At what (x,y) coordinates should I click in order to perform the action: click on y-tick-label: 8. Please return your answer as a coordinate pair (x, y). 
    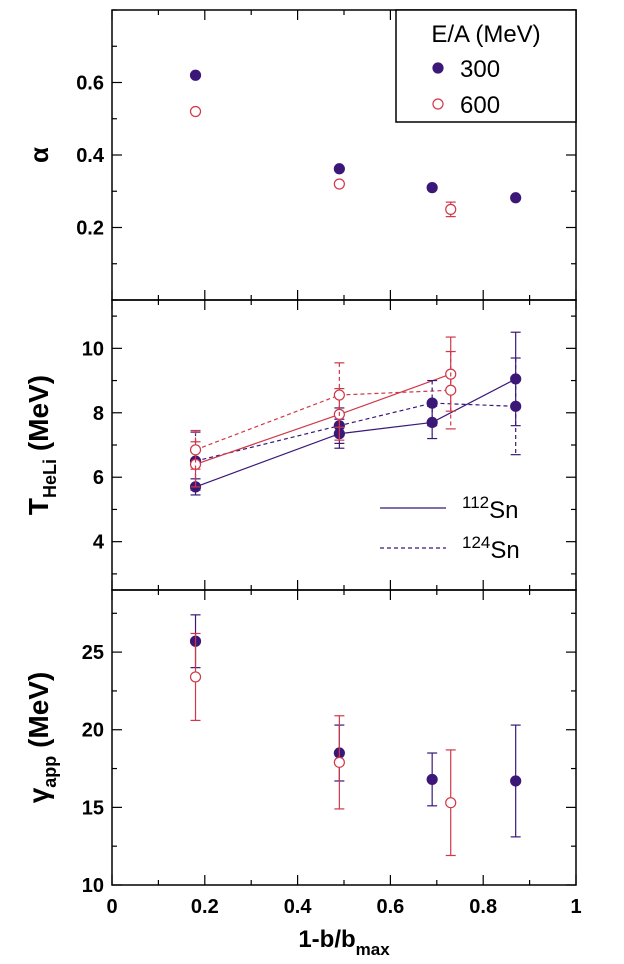
    Looking at the image, I should click on (98, 414).